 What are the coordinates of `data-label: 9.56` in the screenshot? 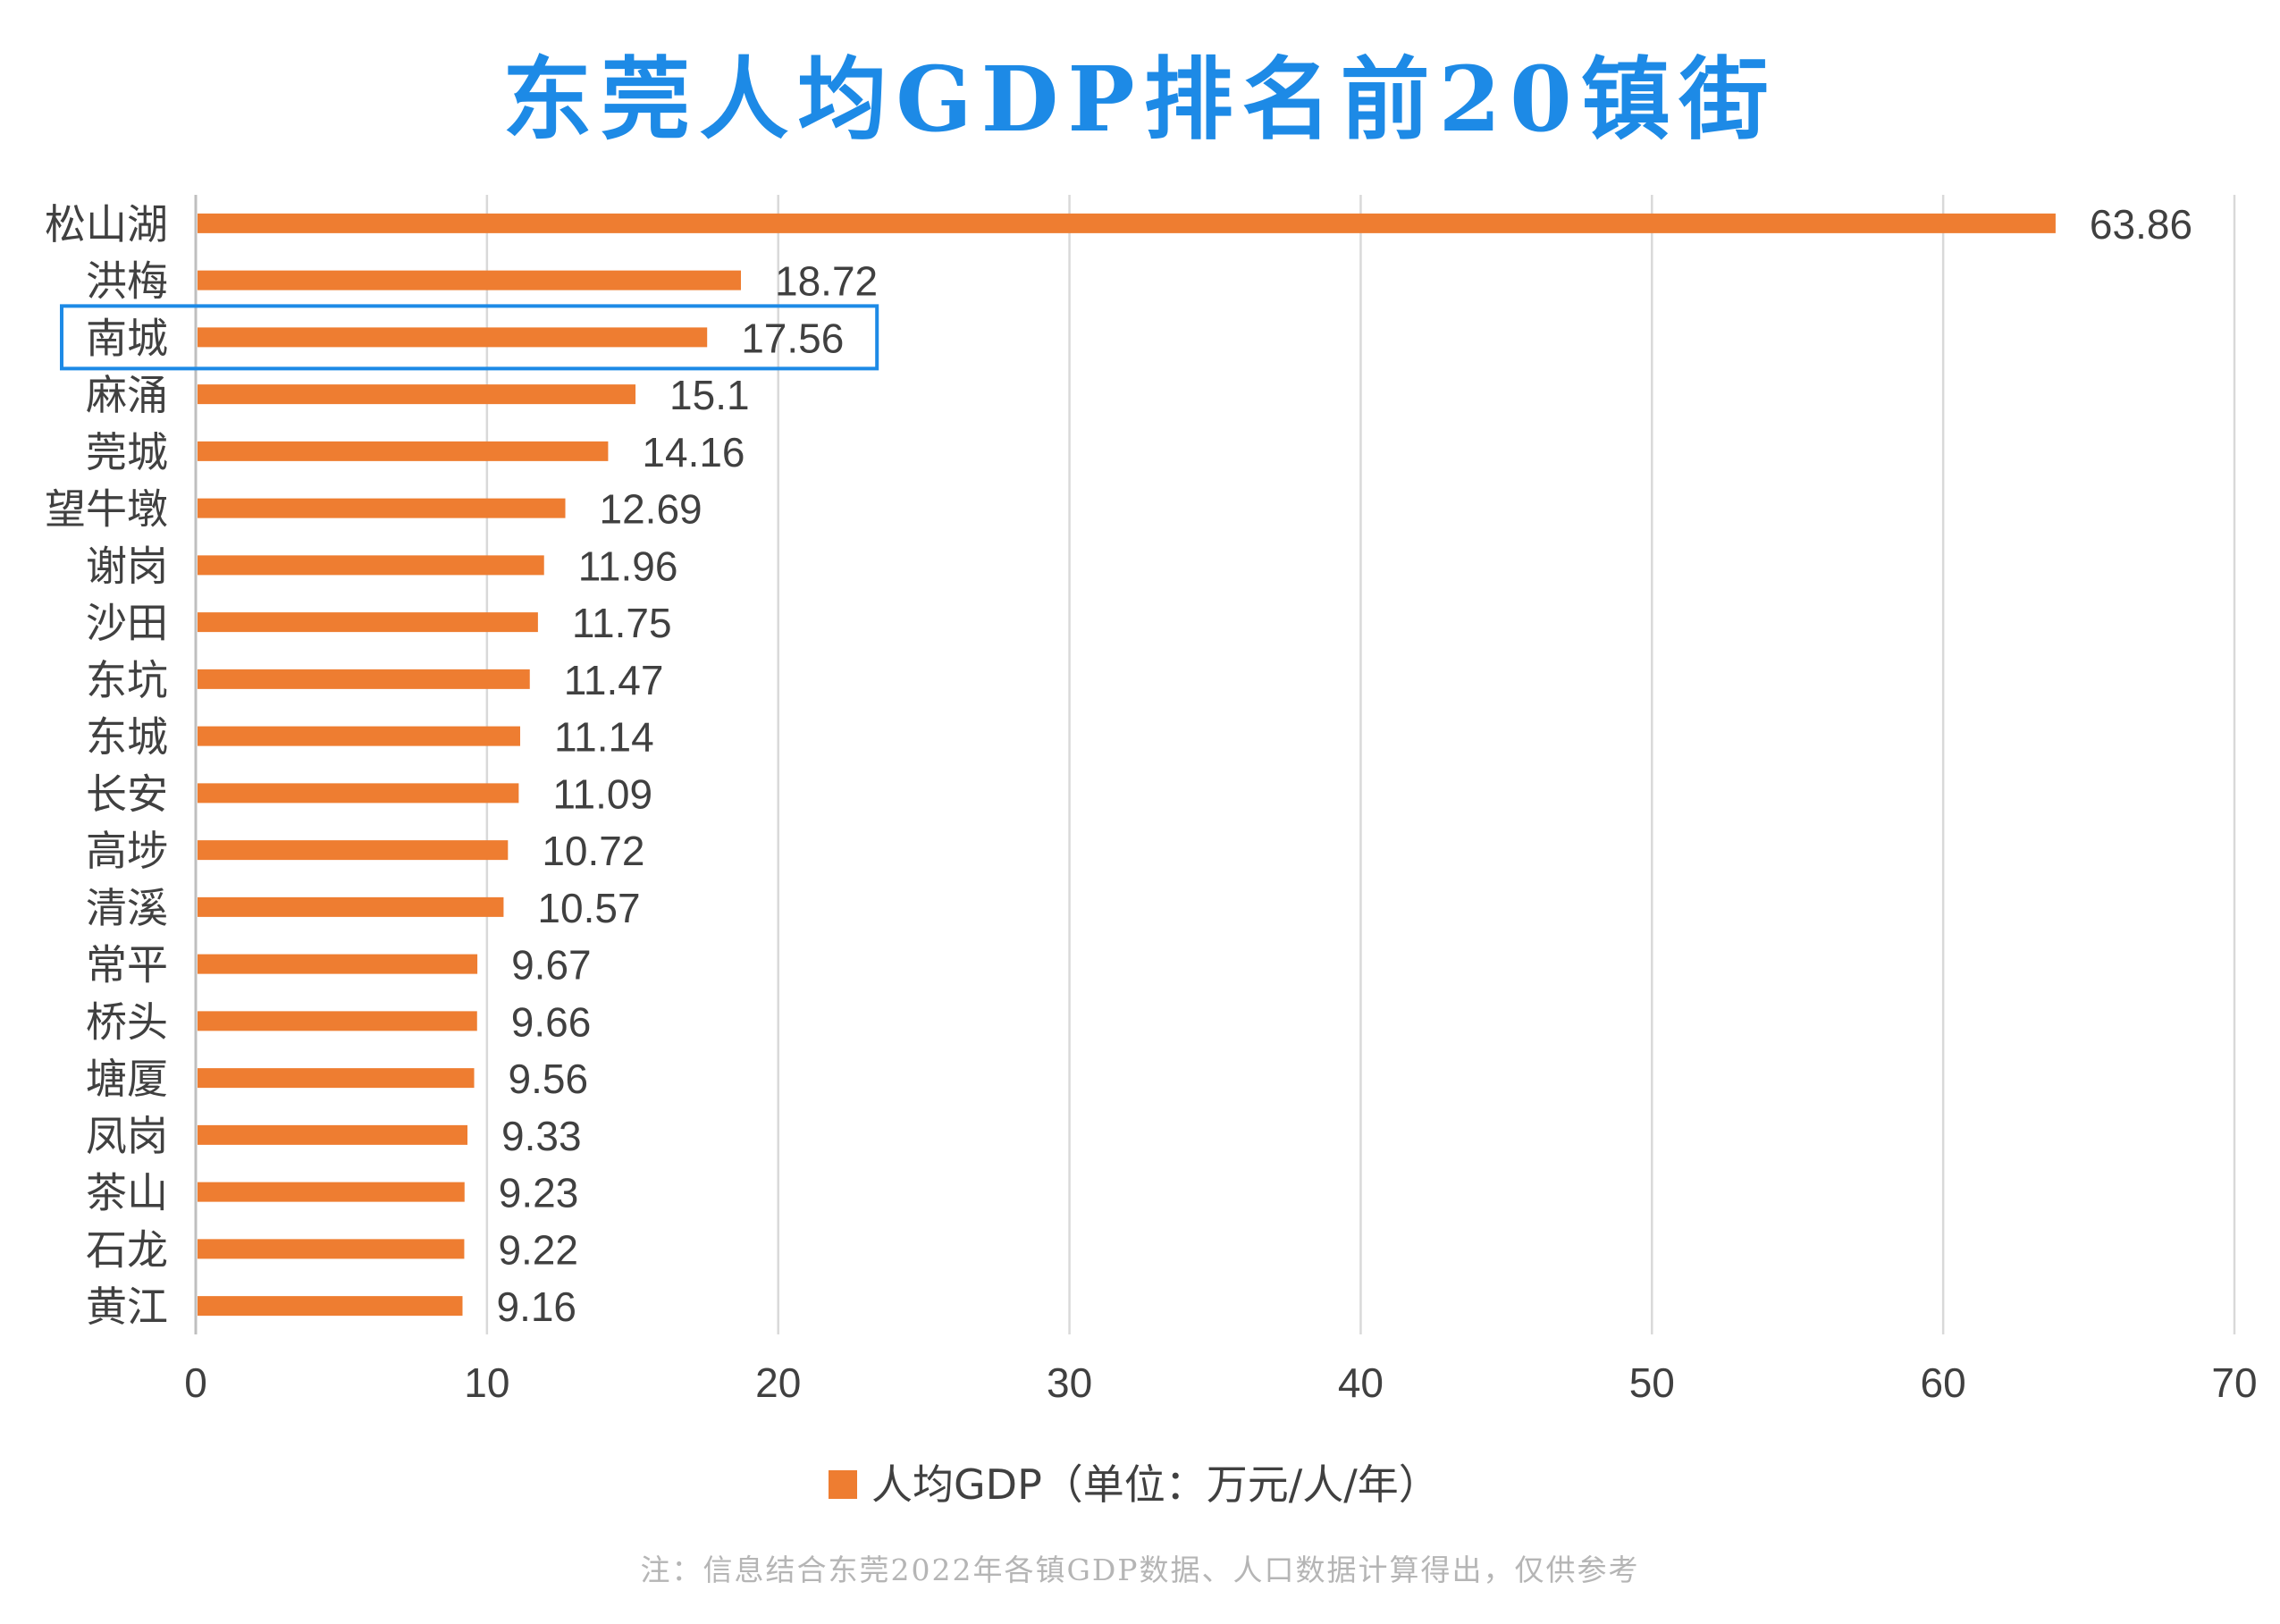 It's located at (549, 1079).